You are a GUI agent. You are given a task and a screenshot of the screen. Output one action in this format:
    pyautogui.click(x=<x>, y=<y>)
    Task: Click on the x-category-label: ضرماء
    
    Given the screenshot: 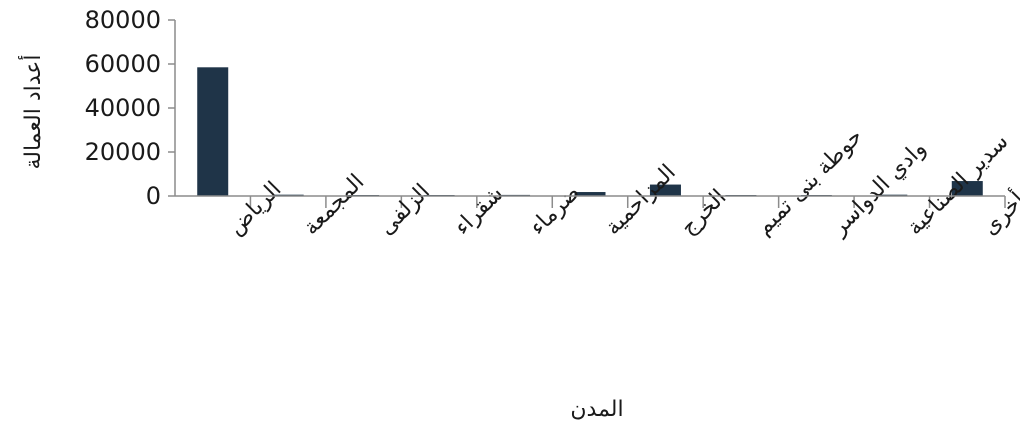 What is the action you would take?
    pyautogui.click(x=555, y=210)
    